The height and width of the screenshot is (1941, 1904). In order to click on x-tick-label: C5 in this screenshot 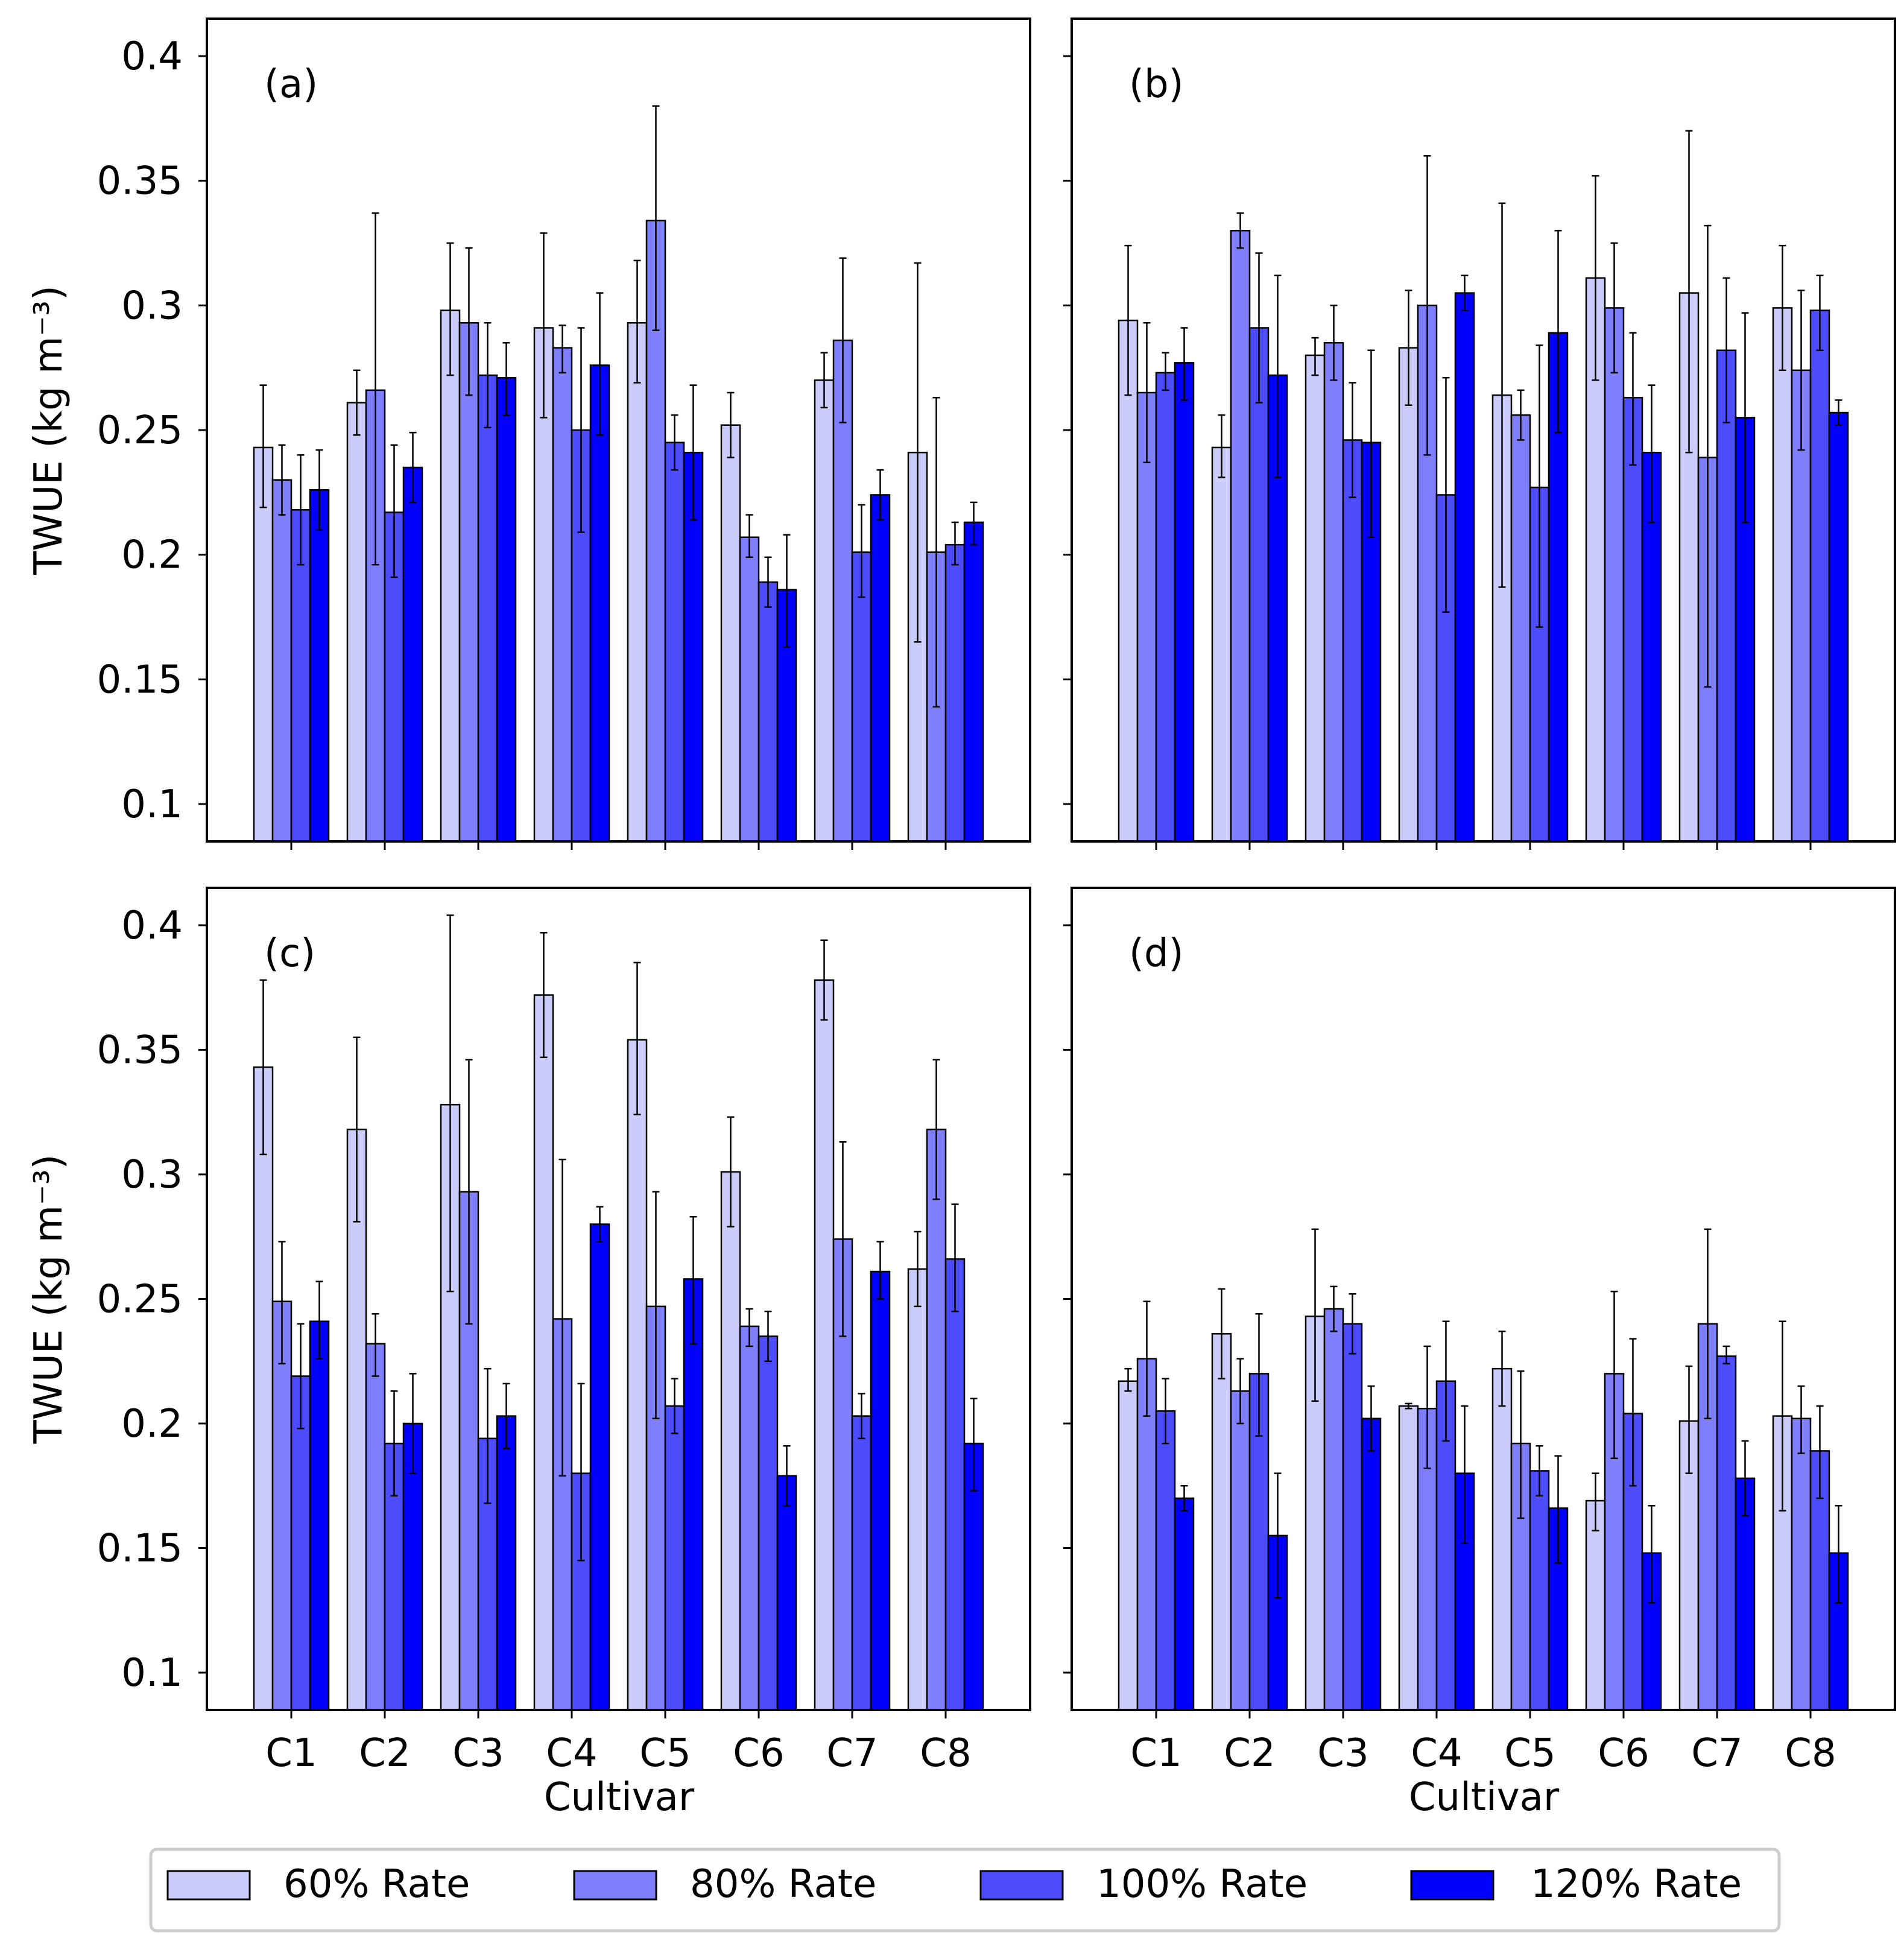, I will do `click(665, 1753)`.